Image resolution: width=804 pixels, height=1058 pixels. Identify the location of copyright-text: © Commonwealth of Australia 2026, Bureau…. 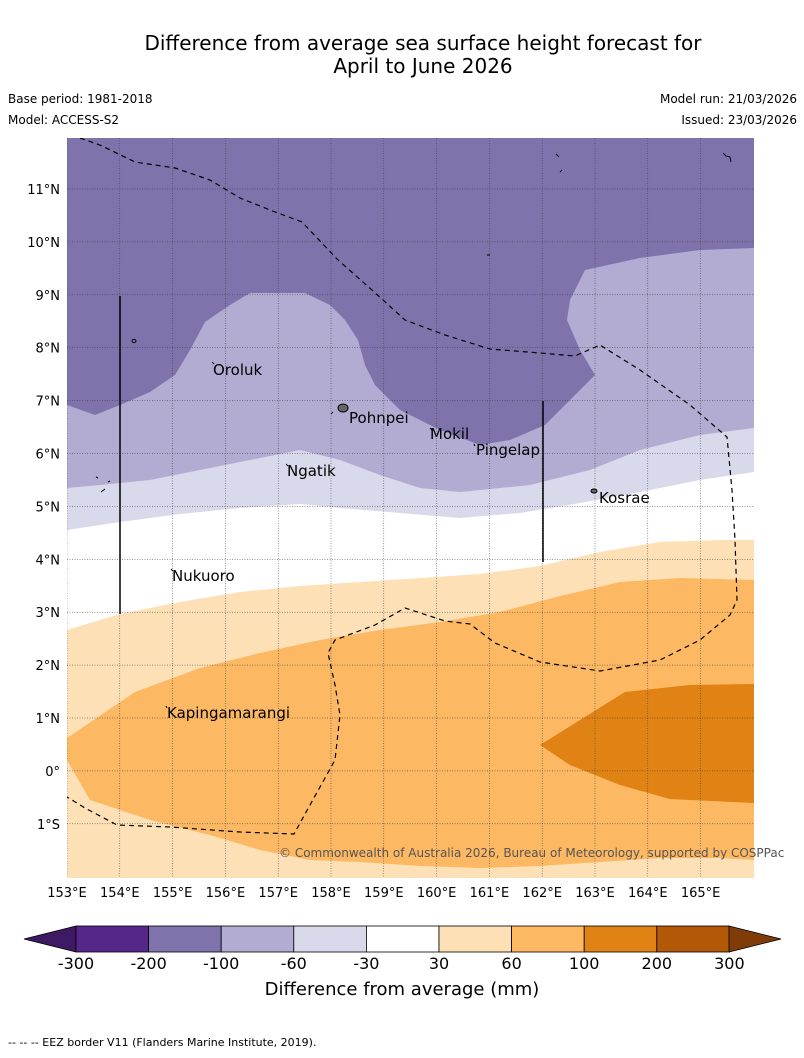
(531, 853).